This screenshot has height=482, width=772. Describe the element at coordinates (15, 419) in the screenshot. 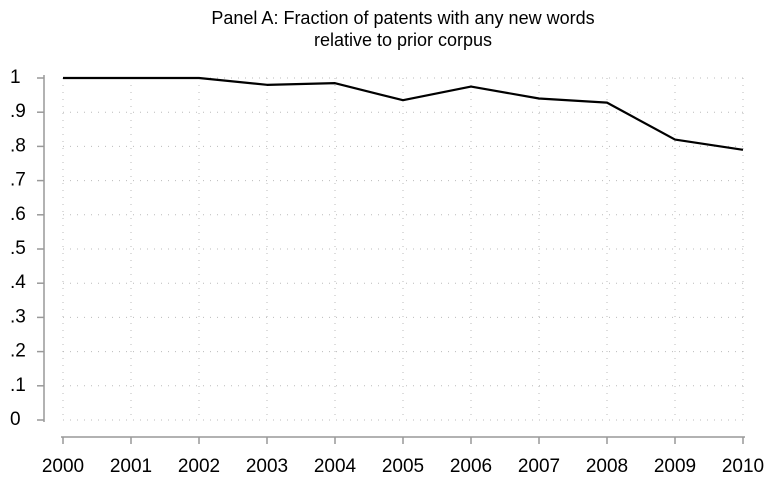

I see `y-tick-label: 0` at that location.